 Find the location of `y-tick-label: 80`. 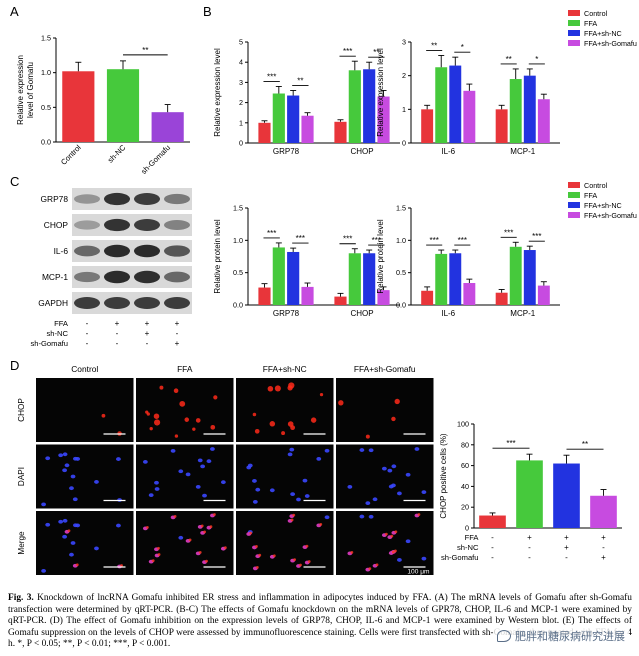

y-tick-label: 80 is located at coordinates (465, 444).